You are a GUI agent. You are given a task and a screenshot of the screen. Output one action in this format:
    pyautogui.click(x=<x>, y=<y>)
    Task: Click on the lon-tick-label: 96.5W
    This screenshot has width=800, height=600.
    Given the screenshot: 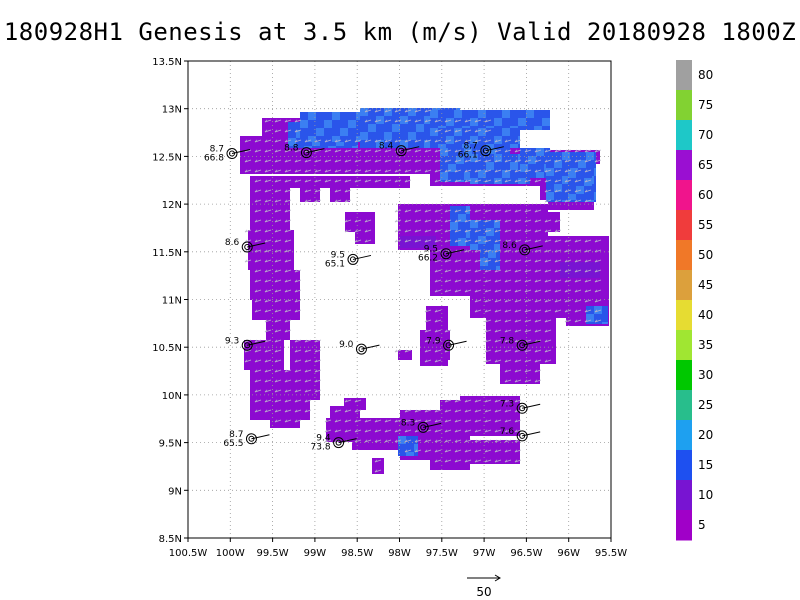 What is the action you would take?
    pyautogui.click(x=526, y=553)
    